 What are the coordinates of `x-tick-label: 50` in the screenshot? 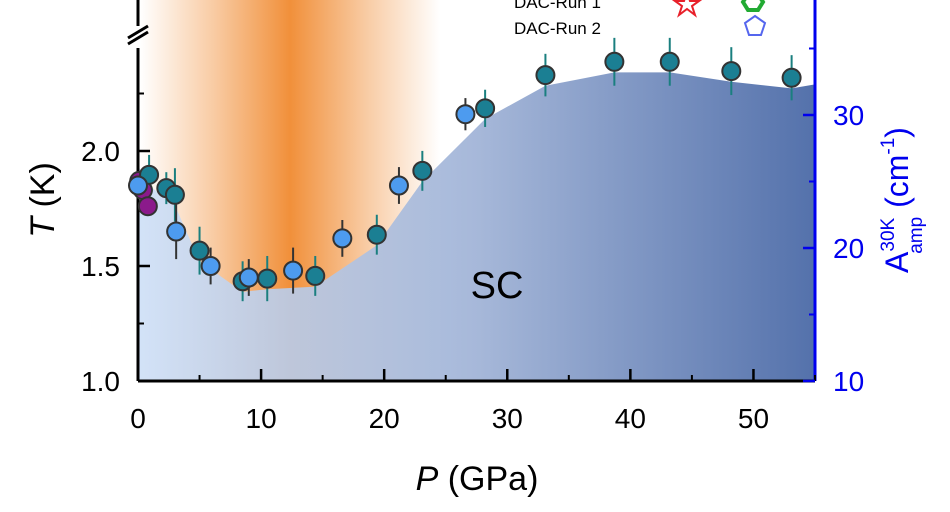 It's located at (753, 418).